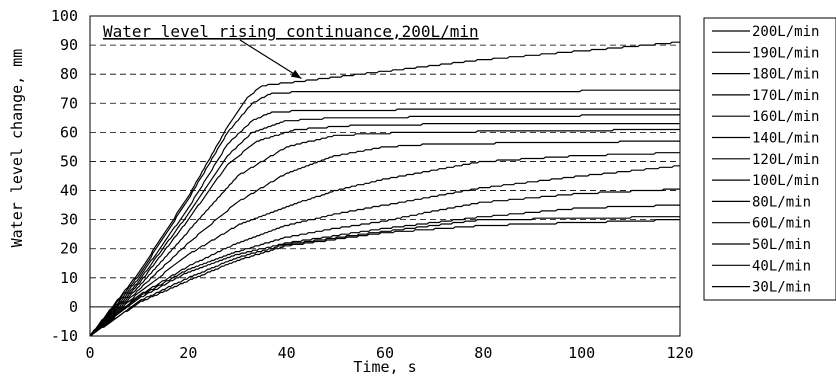 Image resolution: width=836 pixels, height=376 pixels. Describe the element at coordinates (785, 117) in the screenshot. I see `legend-item-label: 160L/min` at that location.